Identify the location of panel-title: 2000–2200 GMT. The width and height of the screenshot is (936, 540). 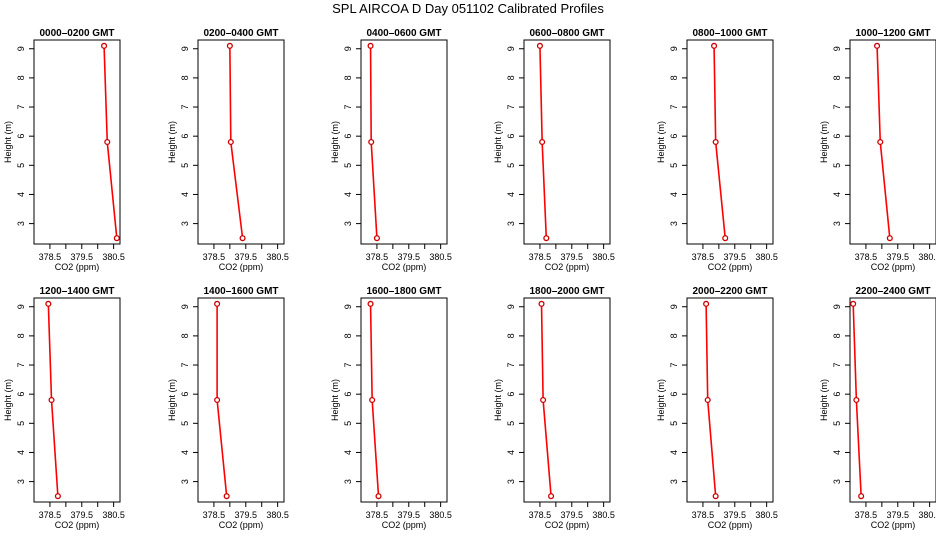
(729, 291).